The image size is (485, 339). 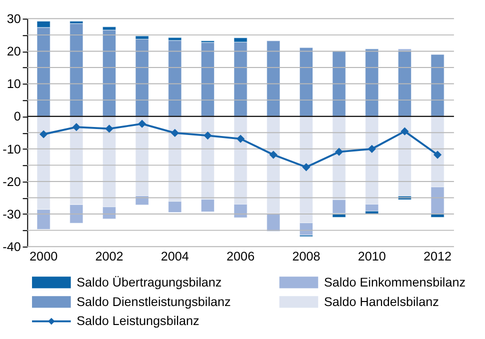 What do you see at coordinates (11, 181) in the screenshot?
I see `y-tick-label: -20` at bounding box center [11, 181].